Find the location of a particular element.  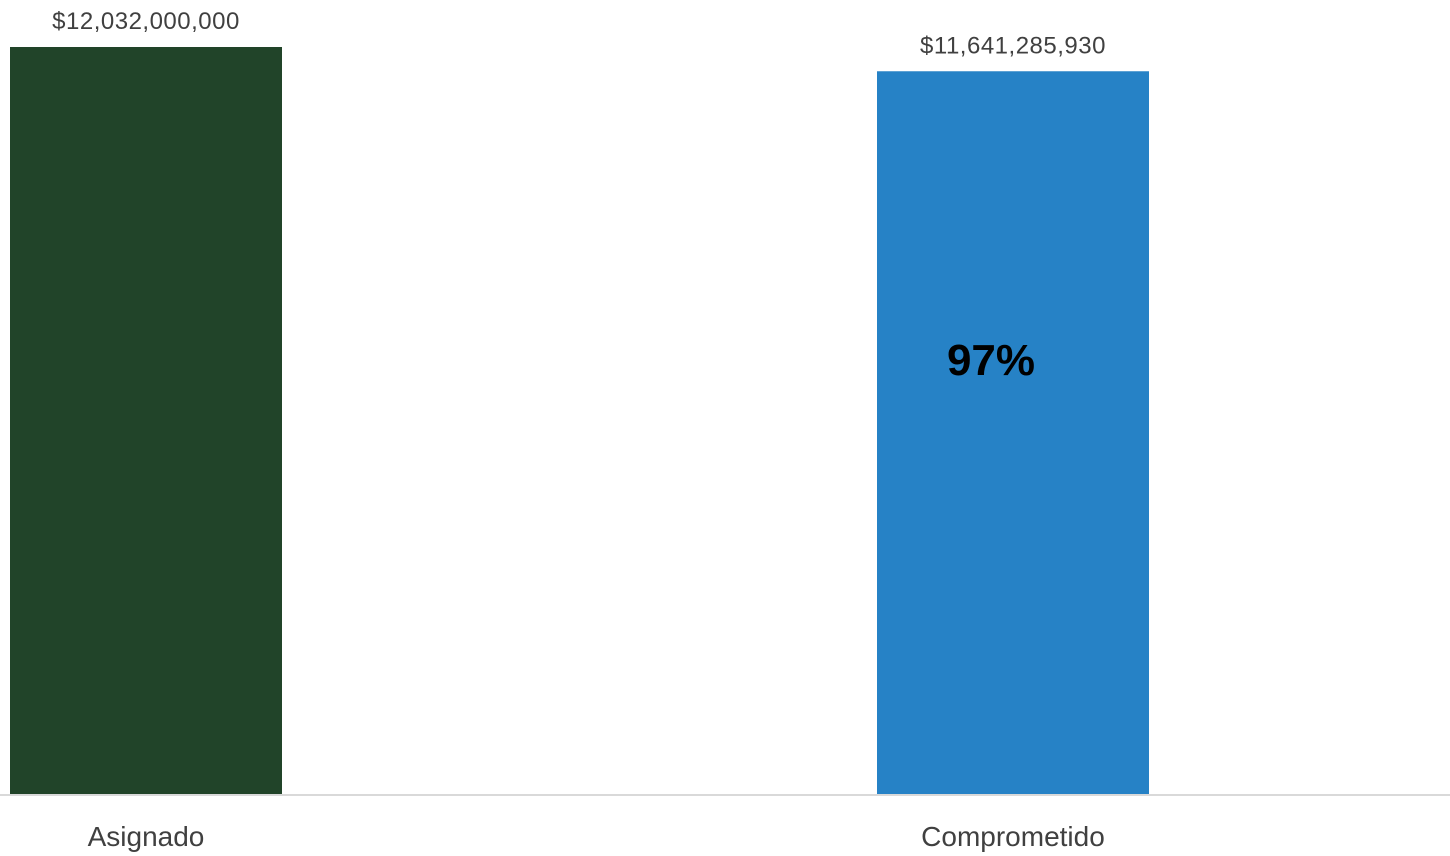

percent-annotation: 97% is located at coordinates (991, 360).